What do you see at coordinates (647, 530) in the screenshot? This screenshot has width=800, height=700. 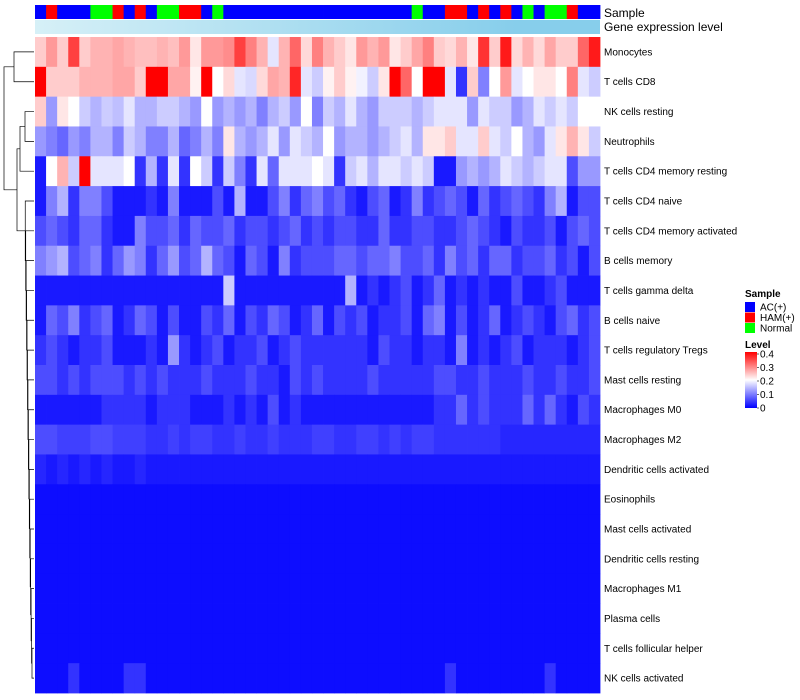 I see `row-label: Mast cells activated` at bounding box center [647, 530].